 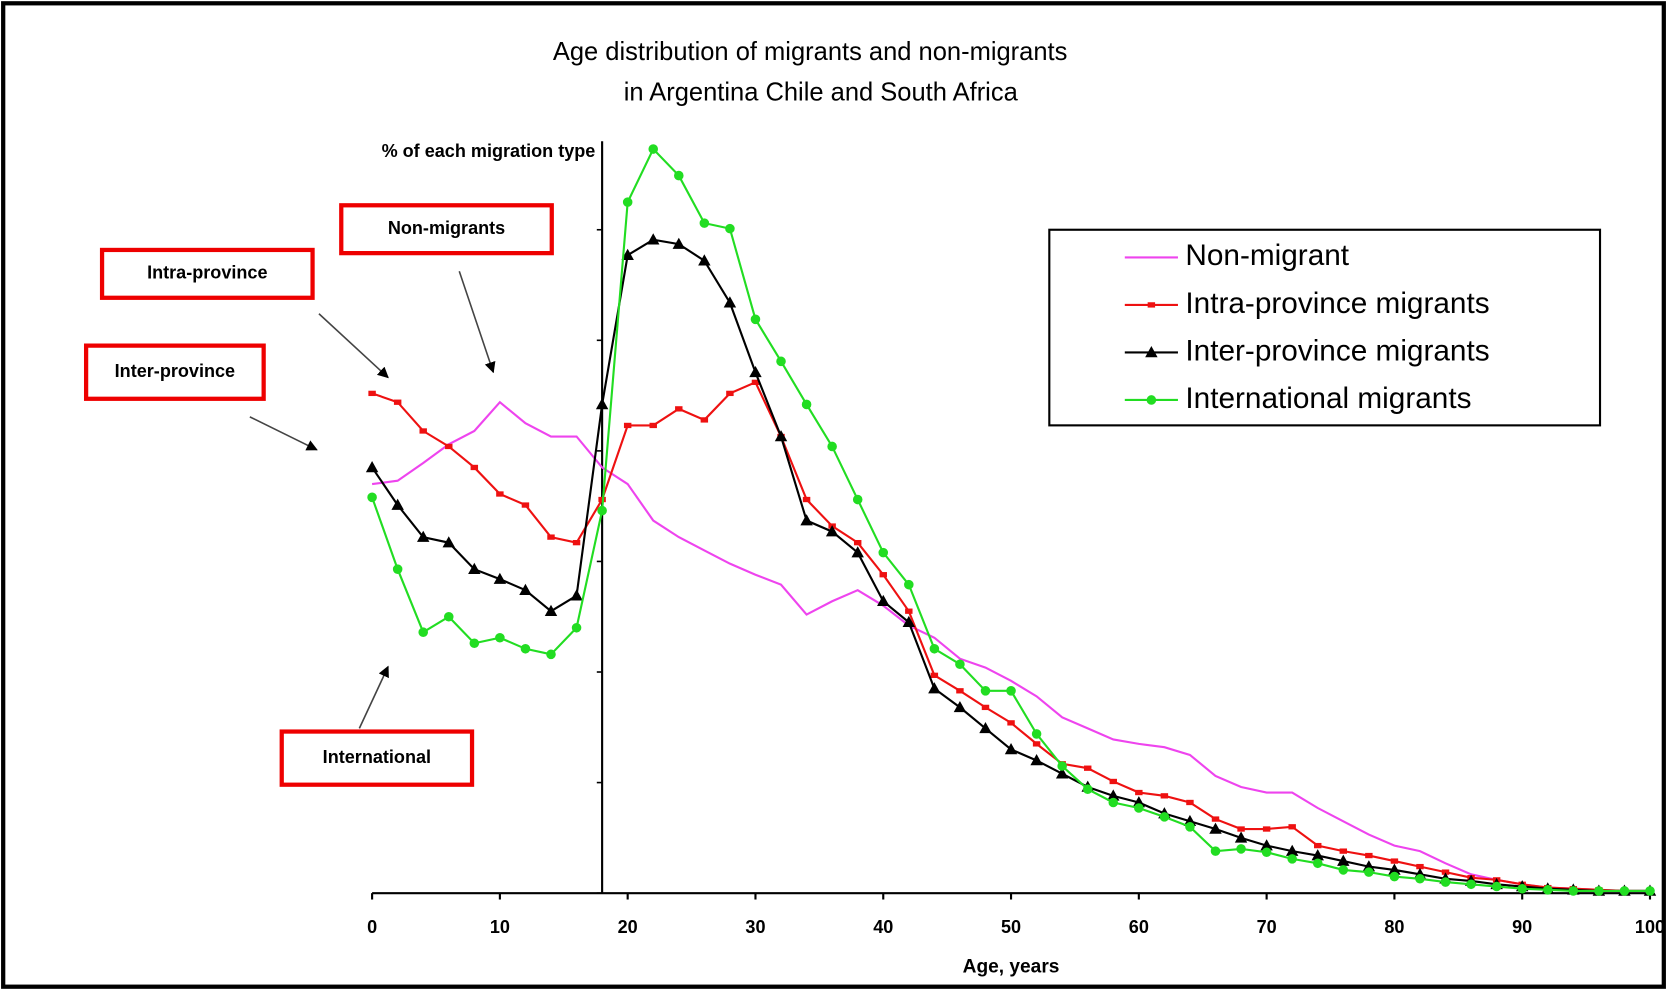 What do you see at coordinates (489, 151) in the screenshot?
I see `y-axis-label: % of each migration type` at bounding box center [489, 151].